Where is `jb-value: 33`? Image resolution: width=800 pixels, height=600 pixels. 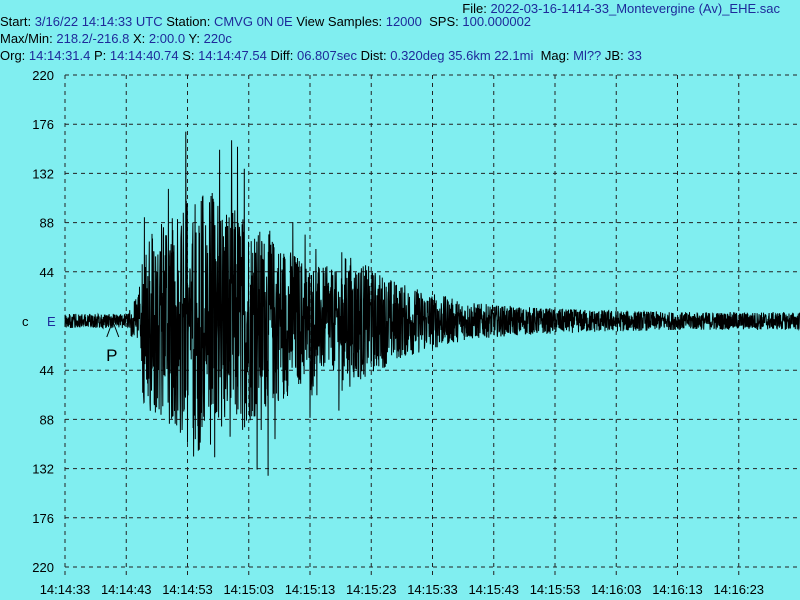
jb-value: 33 is located at coordinates (634, 55).